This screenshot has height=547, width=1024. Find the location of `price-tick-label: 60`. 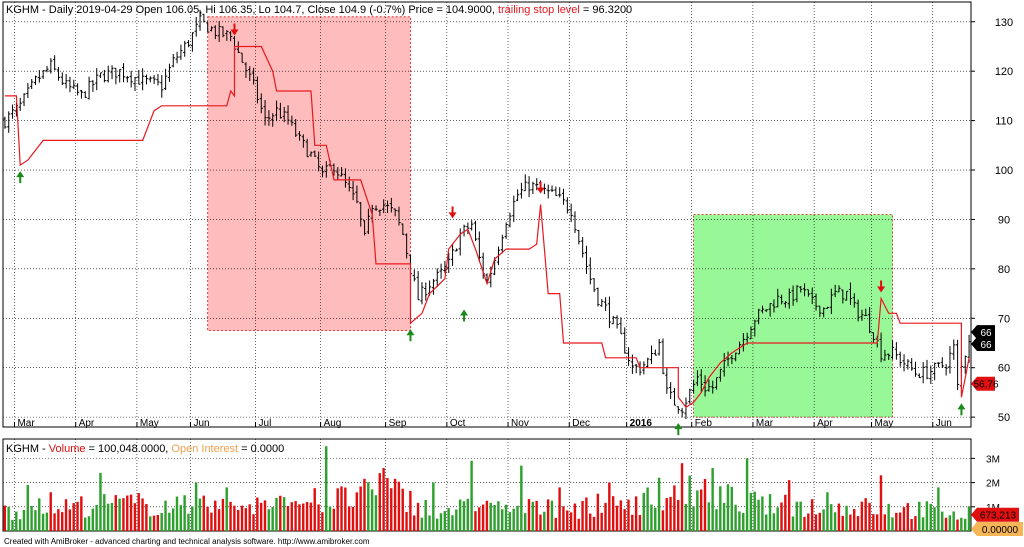

price-tick-label: 60 is located at coordinates (1004, 369).